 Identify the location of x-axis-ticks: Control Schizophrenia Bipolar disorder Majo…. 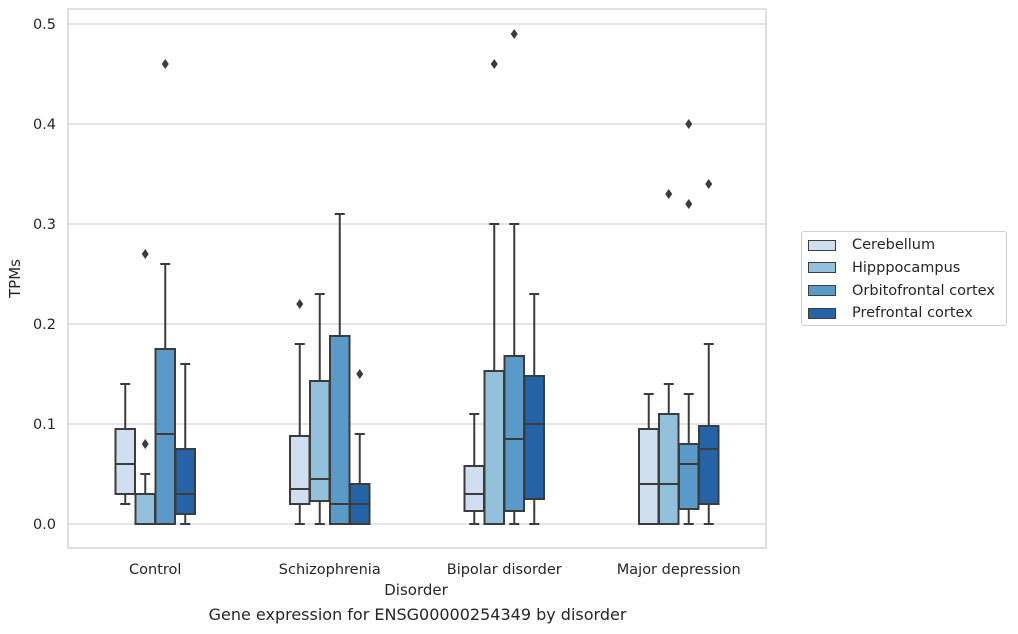
(435, 570).